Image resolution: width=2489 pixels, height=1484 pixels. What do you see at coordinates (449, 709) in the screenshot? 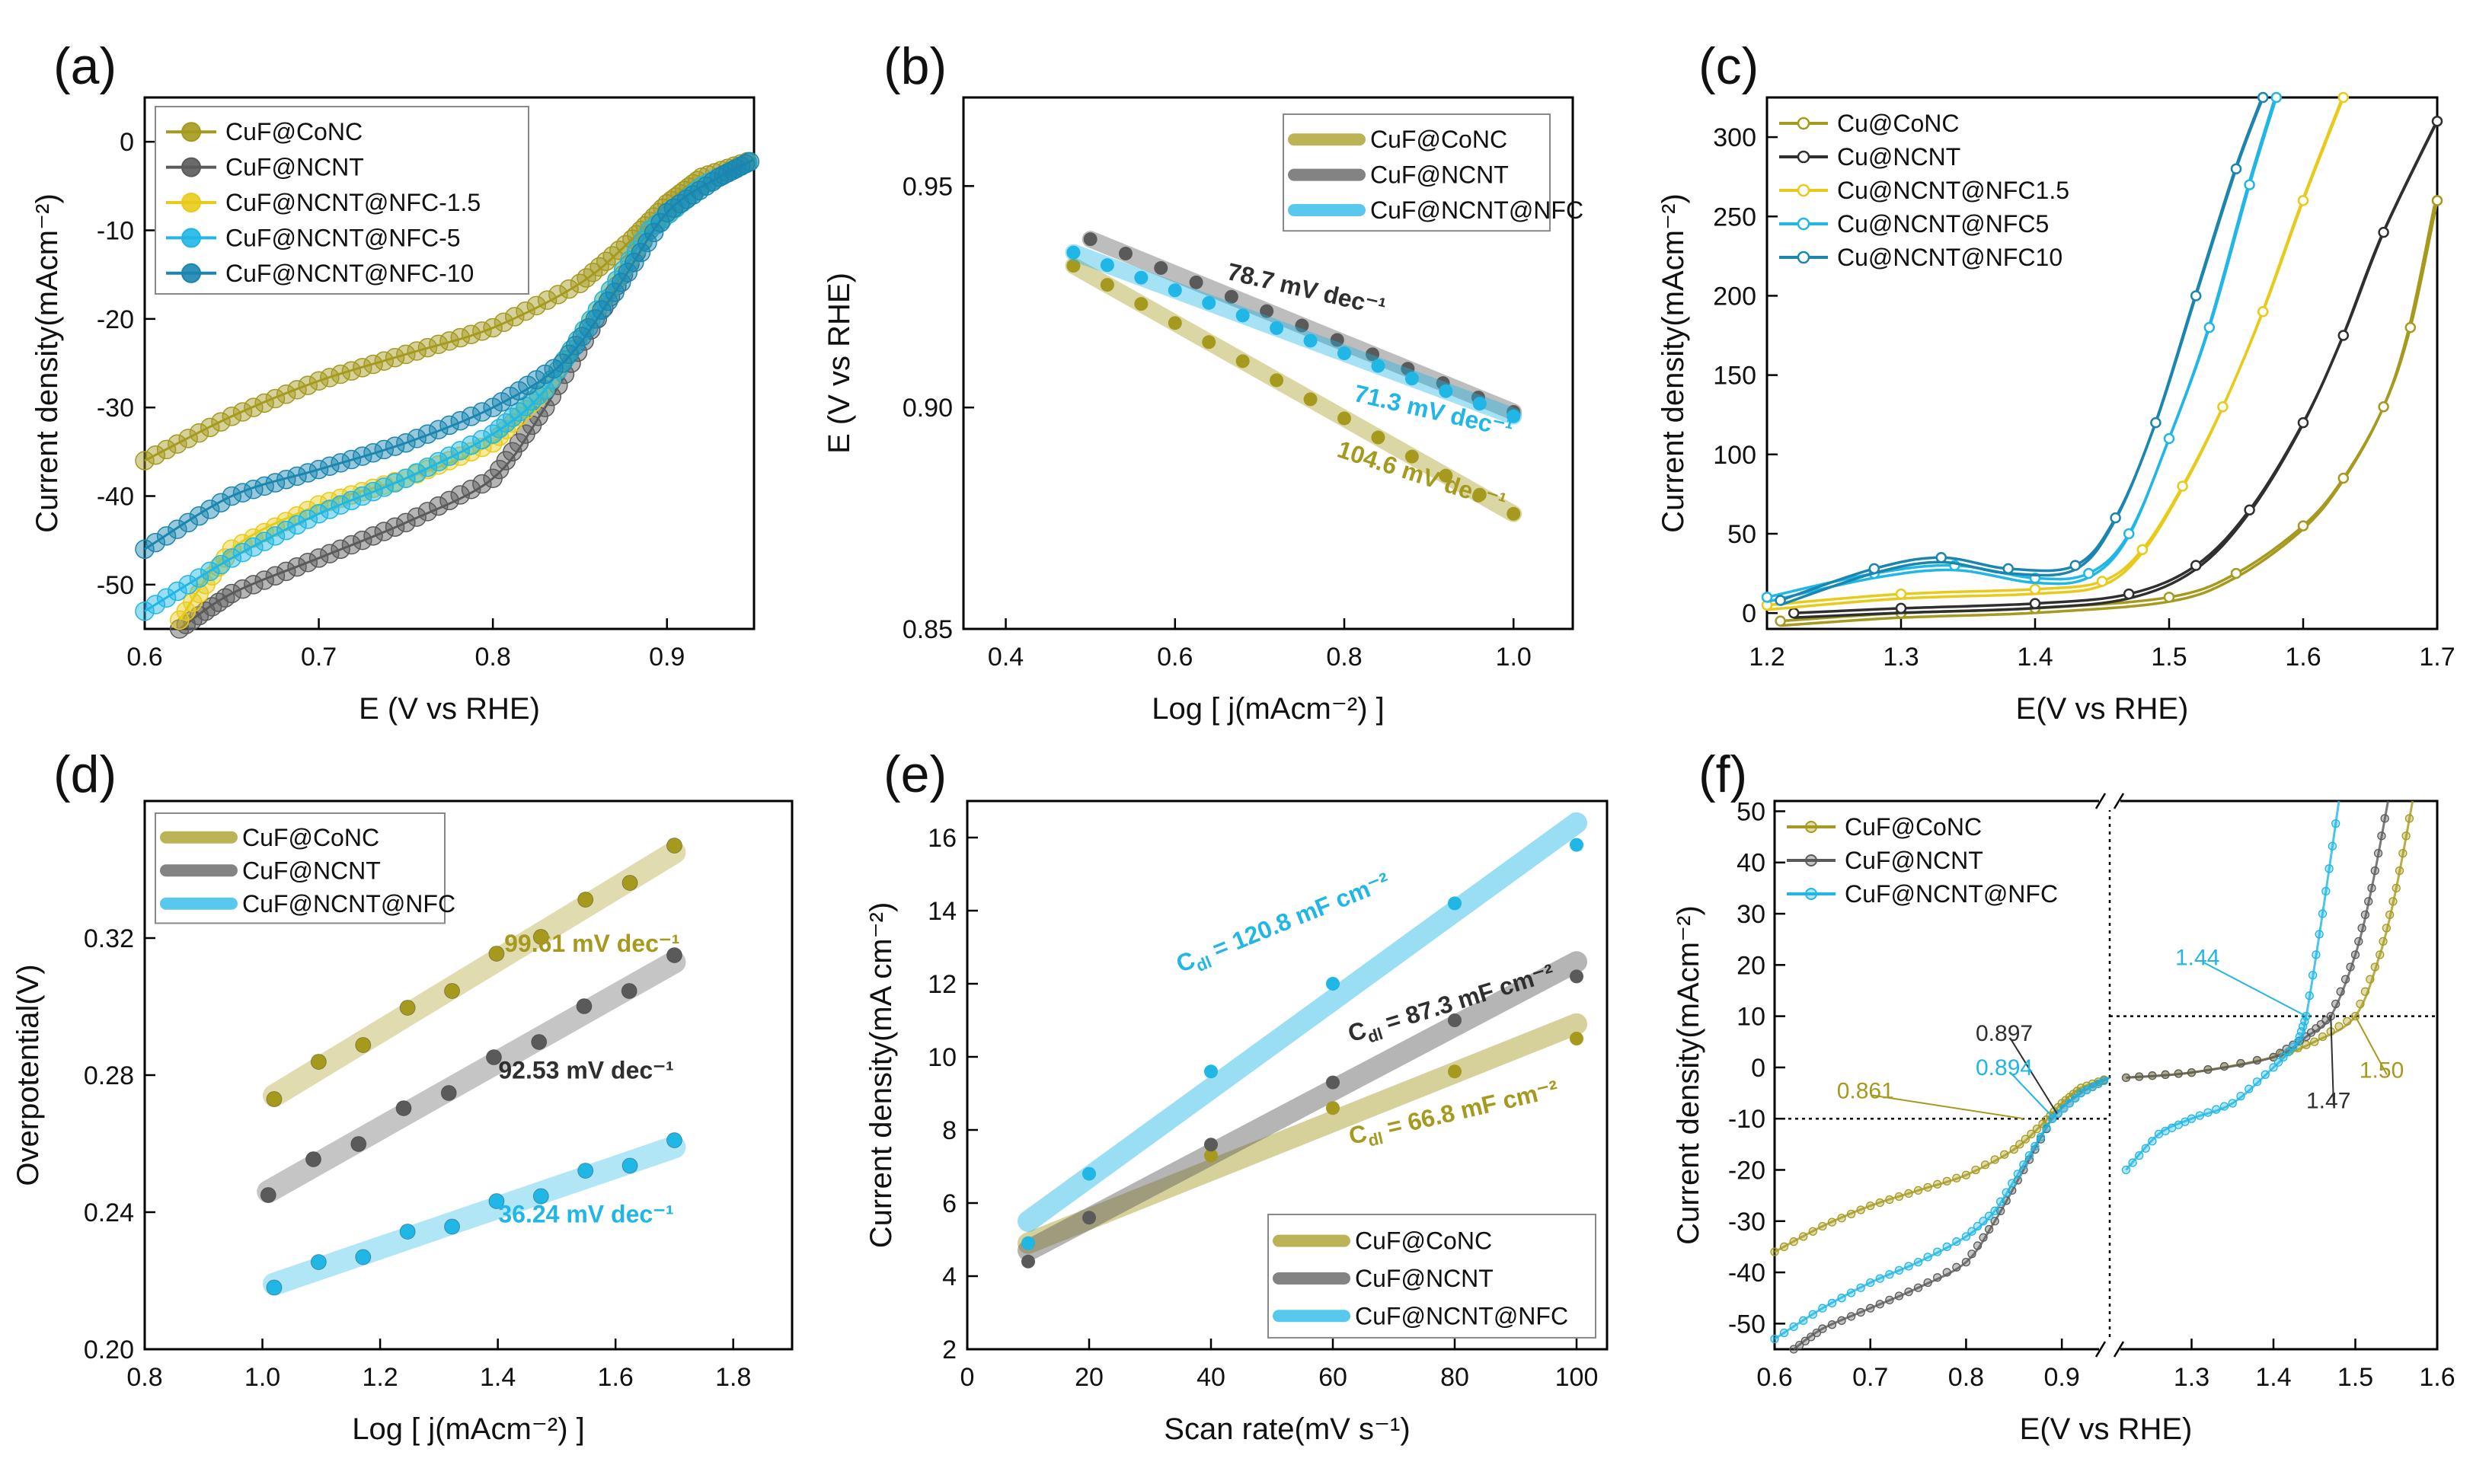
I see `x-axis-label: E (V vs RHE)` at bounding box center [449, 709].